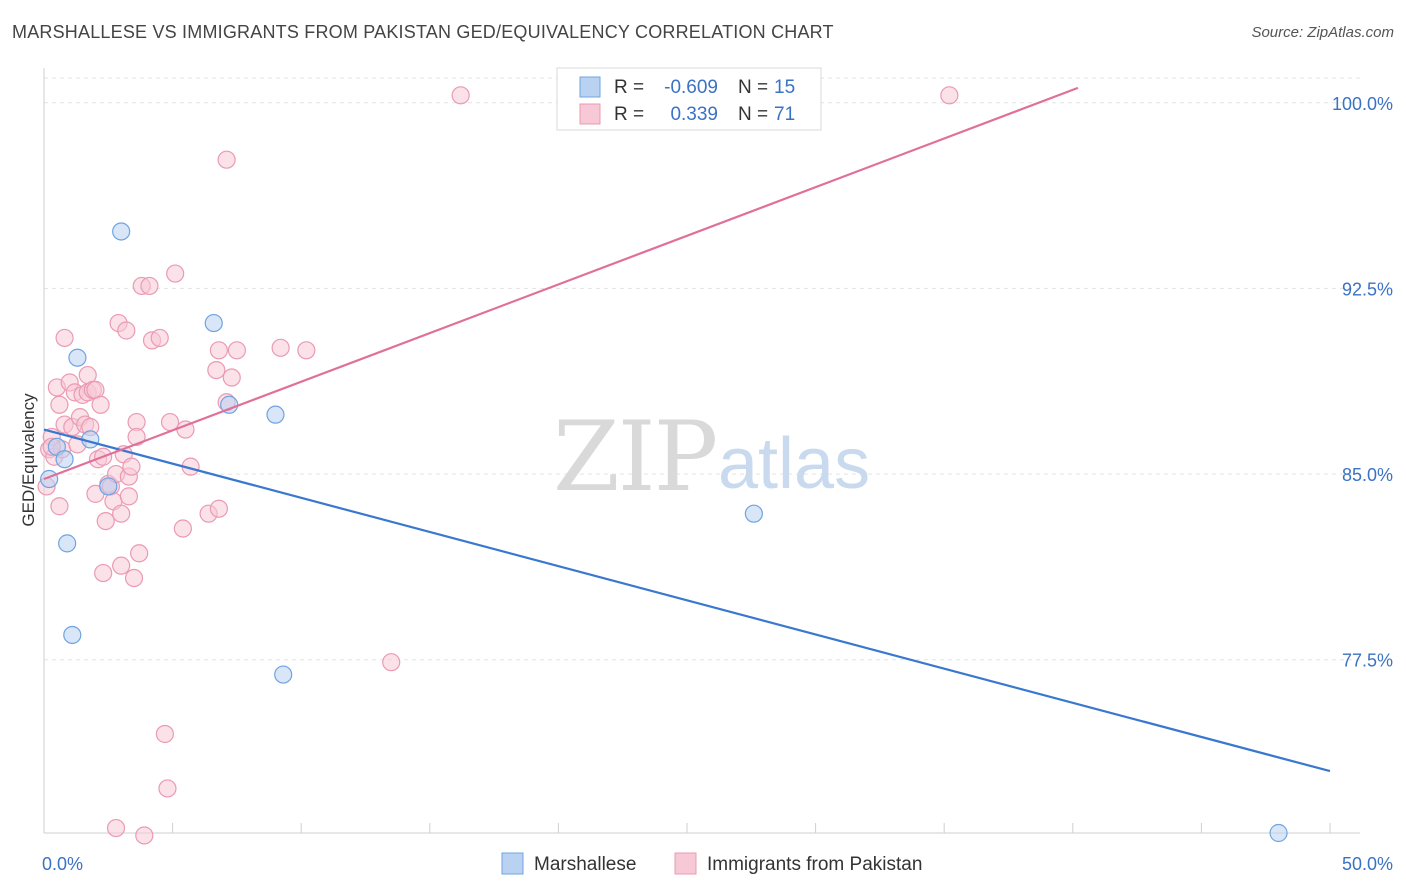  I want to click on y-tick-label: 100.0%, so click(1362, 104).